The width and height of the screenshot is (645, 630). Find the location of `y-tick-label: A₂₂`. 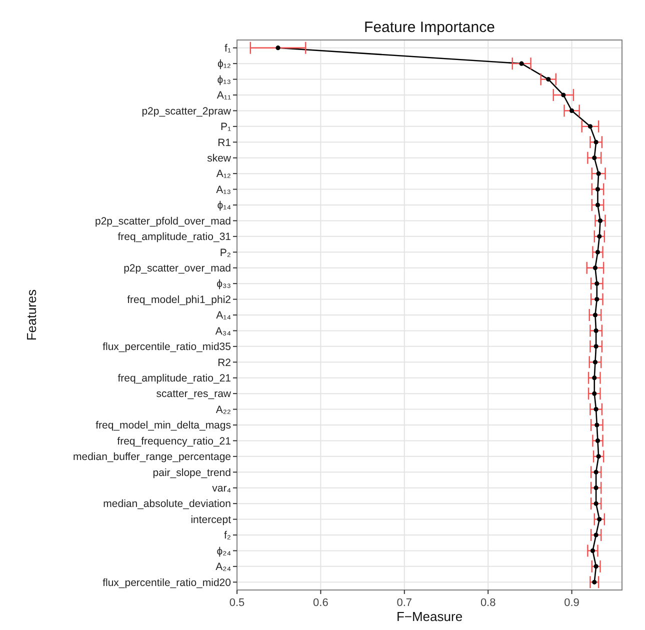

y-tick-label: A₂₂ is located at coordinates (223, 410).